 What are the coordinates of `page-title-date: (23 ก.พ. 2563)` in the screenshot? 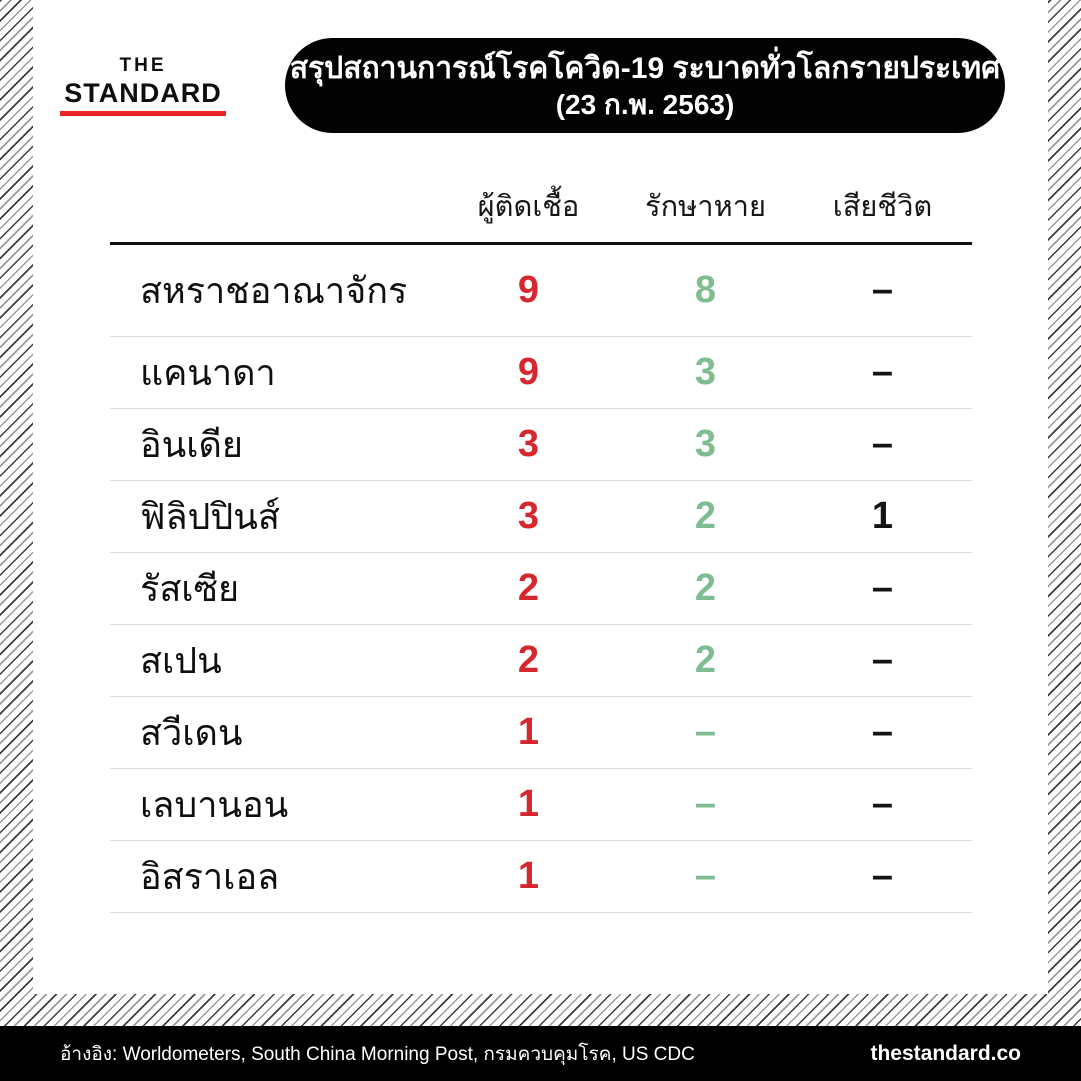 It's located at (645, 105).